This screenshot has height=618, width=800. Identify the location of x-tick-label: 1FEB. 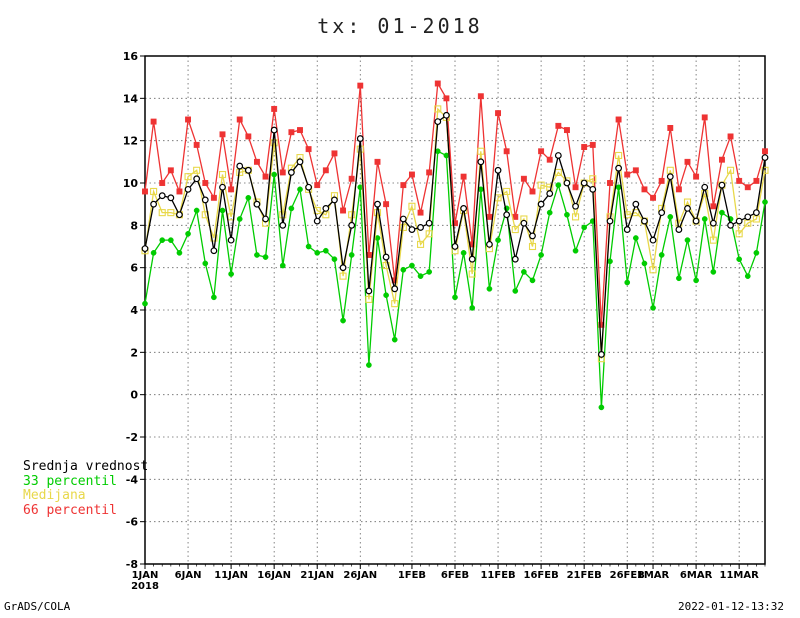
(412, 575).